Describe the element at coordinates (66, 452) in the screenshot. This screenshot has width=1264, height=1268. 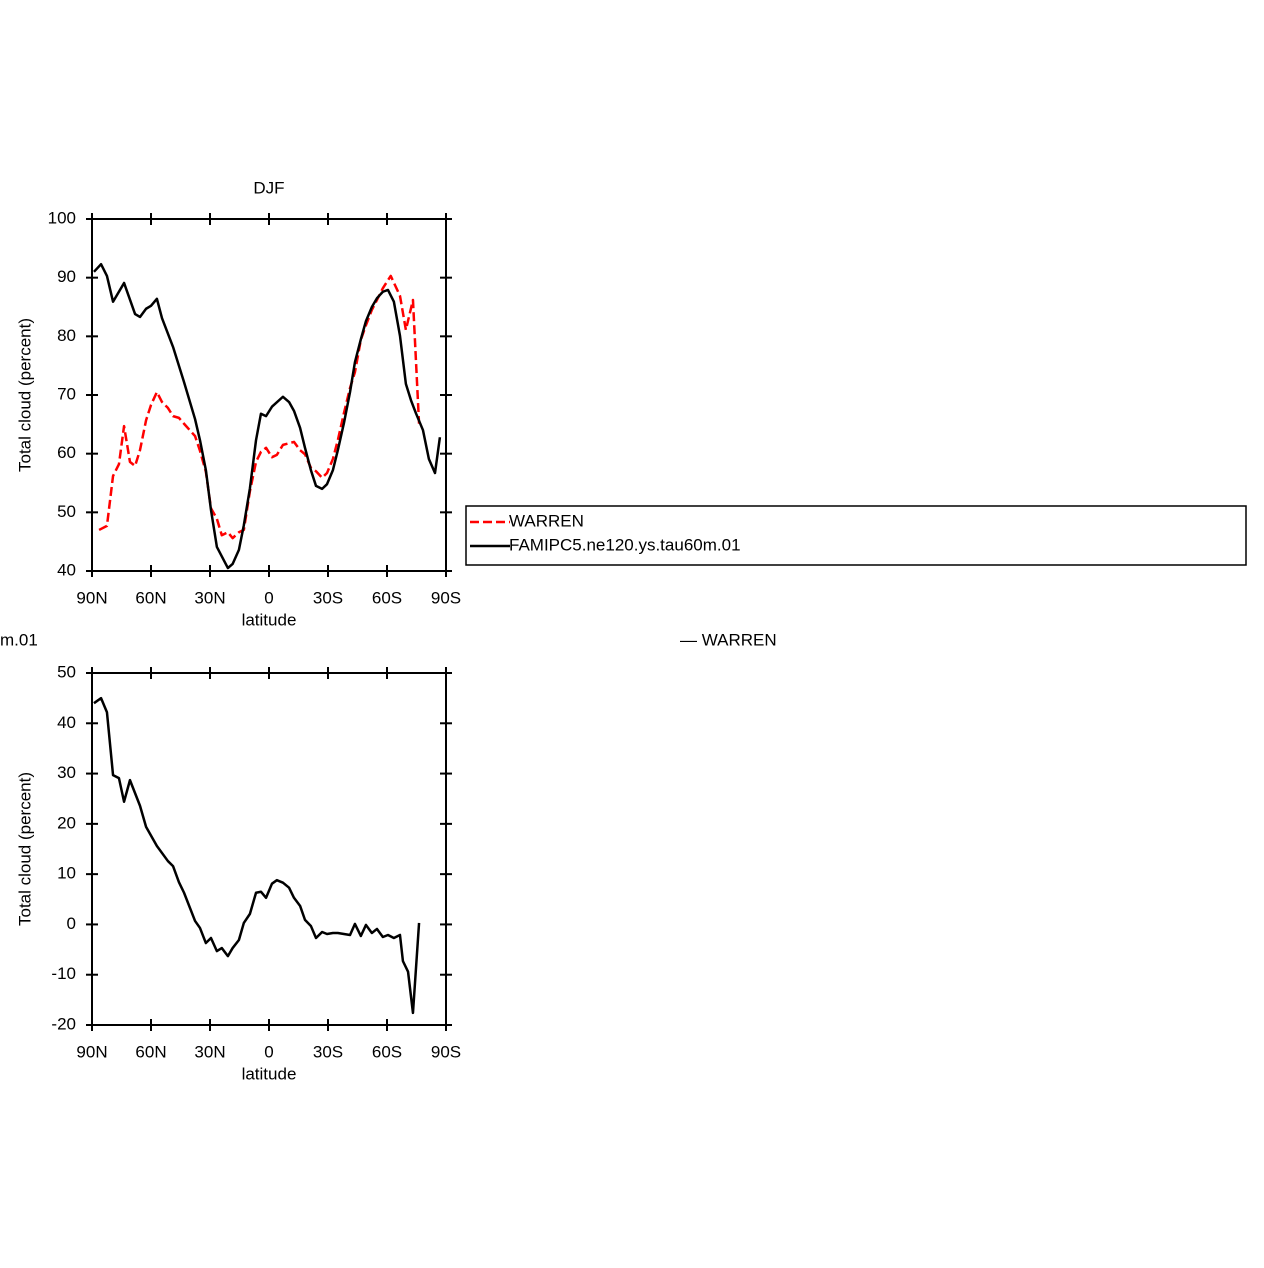
I see `y-tick-label: 60` at that location.